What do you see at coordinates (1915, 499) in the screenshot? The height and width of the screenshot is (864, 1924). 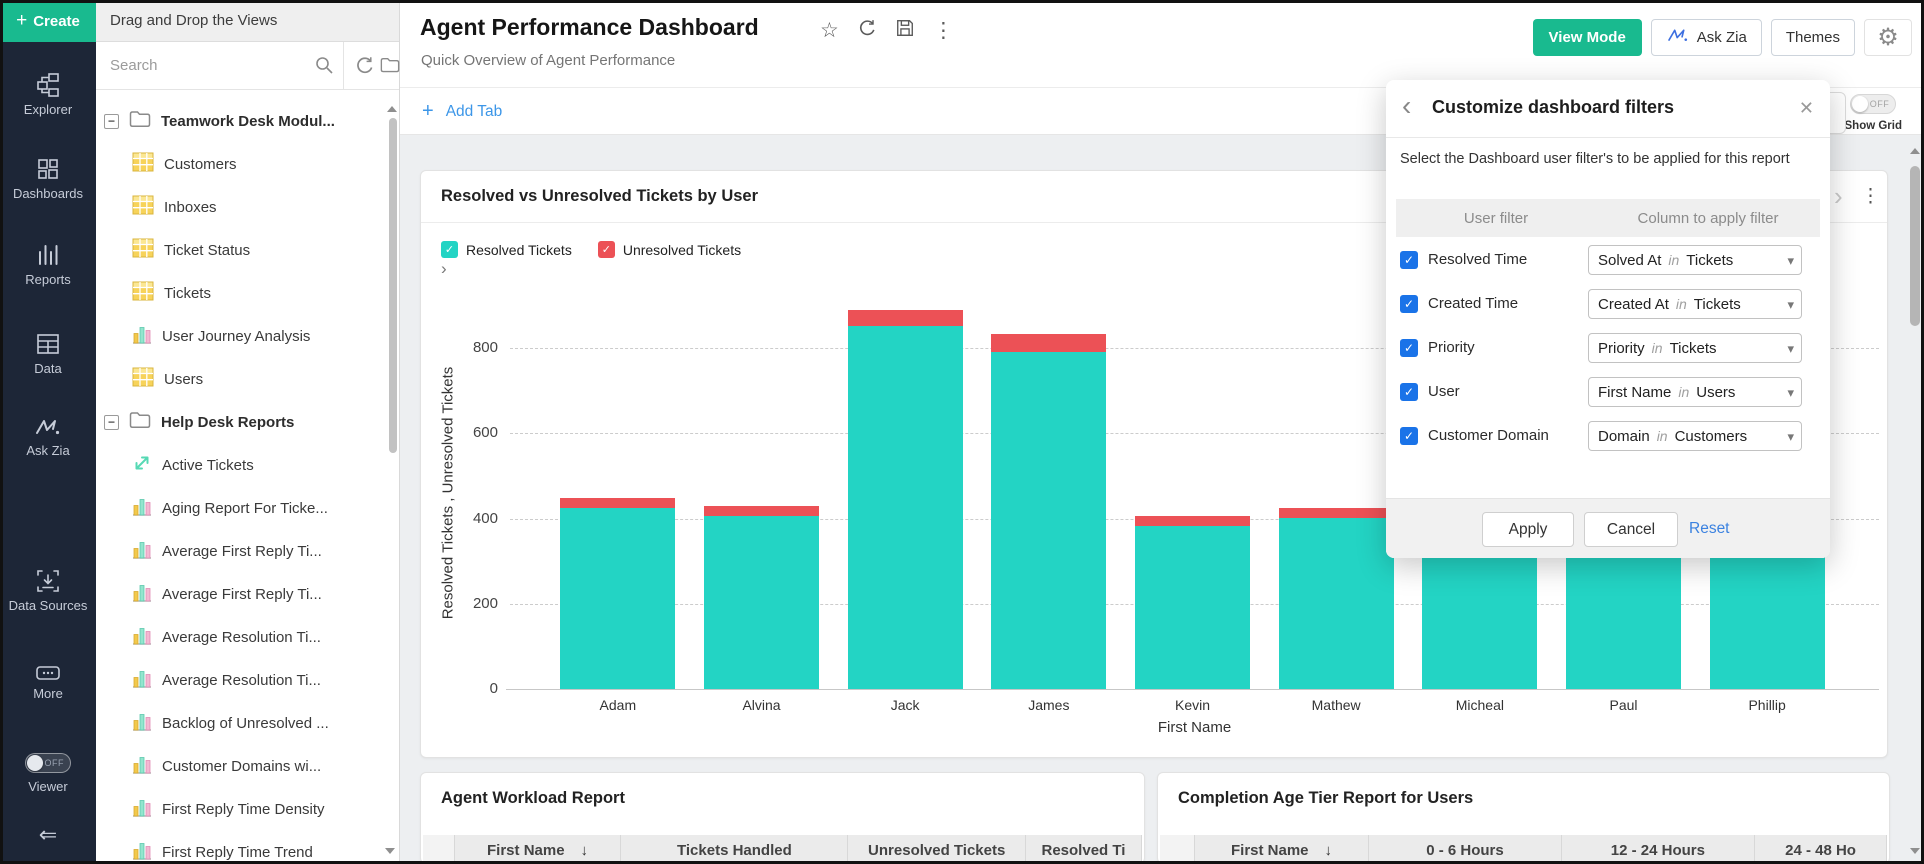 I see `main-scrollbar` at bounding box center [1915, 499].